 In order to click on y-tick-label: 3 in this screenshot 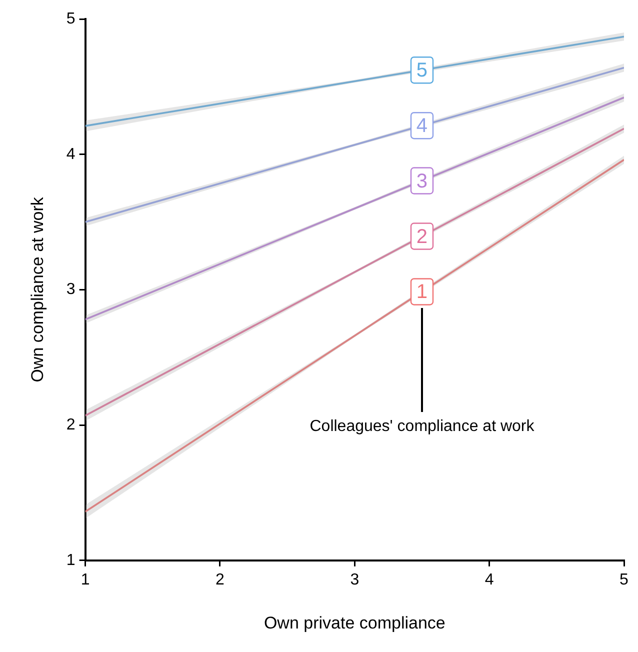, I will do `click(71, 289)`.